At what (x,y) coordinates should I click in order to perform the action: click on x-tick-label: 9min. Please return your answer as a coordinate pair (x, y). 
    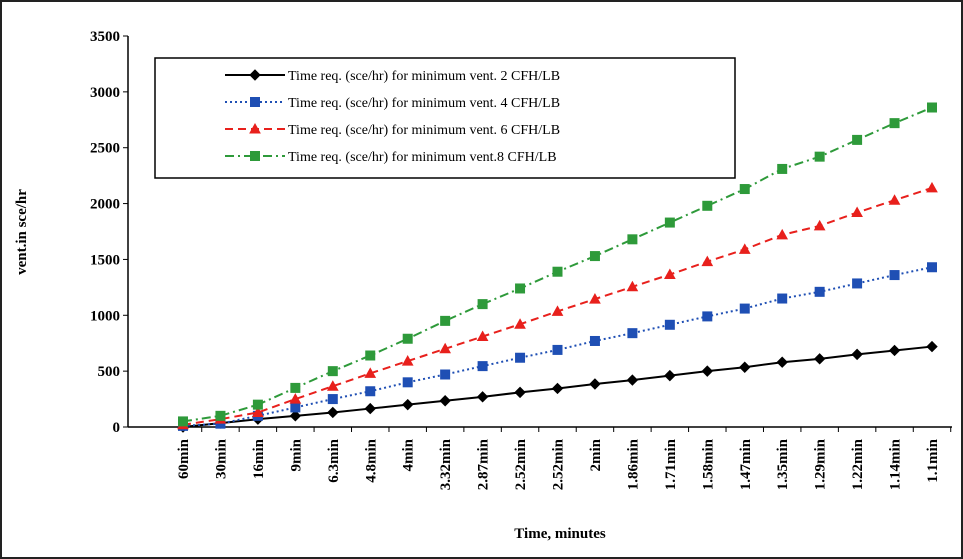
    Looking at the image, I should click on (296, 454).